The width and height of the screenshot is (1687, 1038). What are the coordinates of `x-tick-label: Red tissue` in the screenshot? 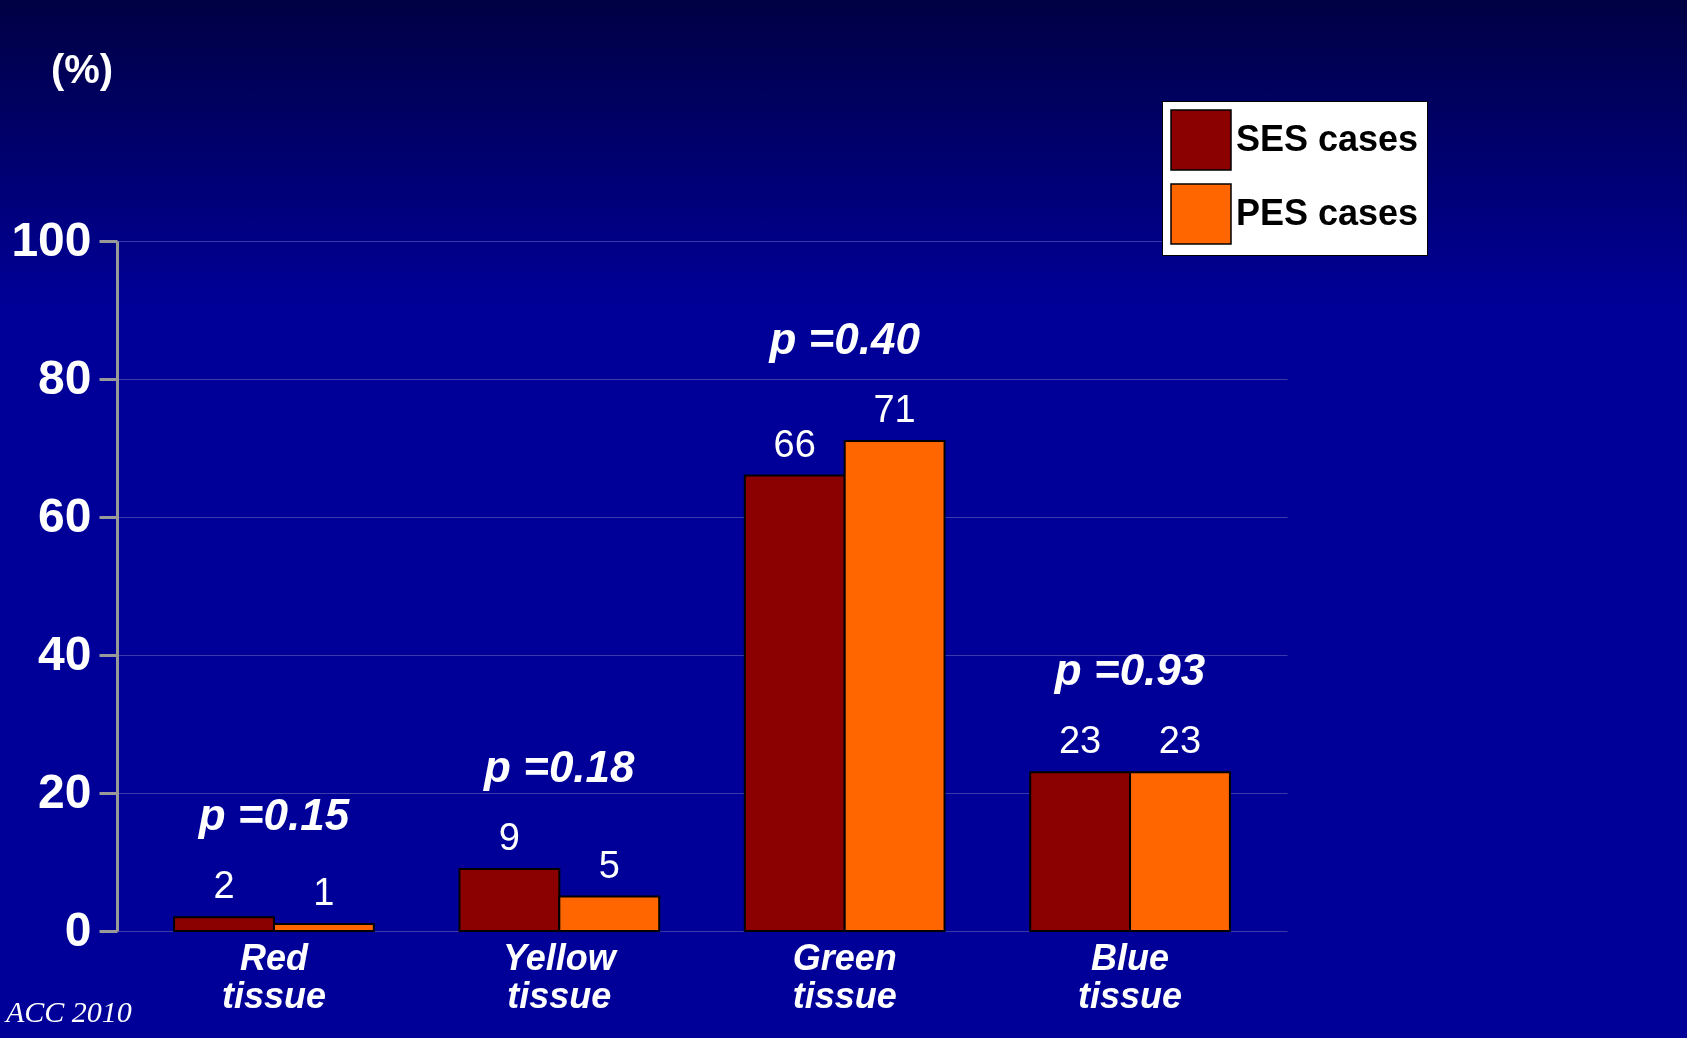 It's located at (273, 976).